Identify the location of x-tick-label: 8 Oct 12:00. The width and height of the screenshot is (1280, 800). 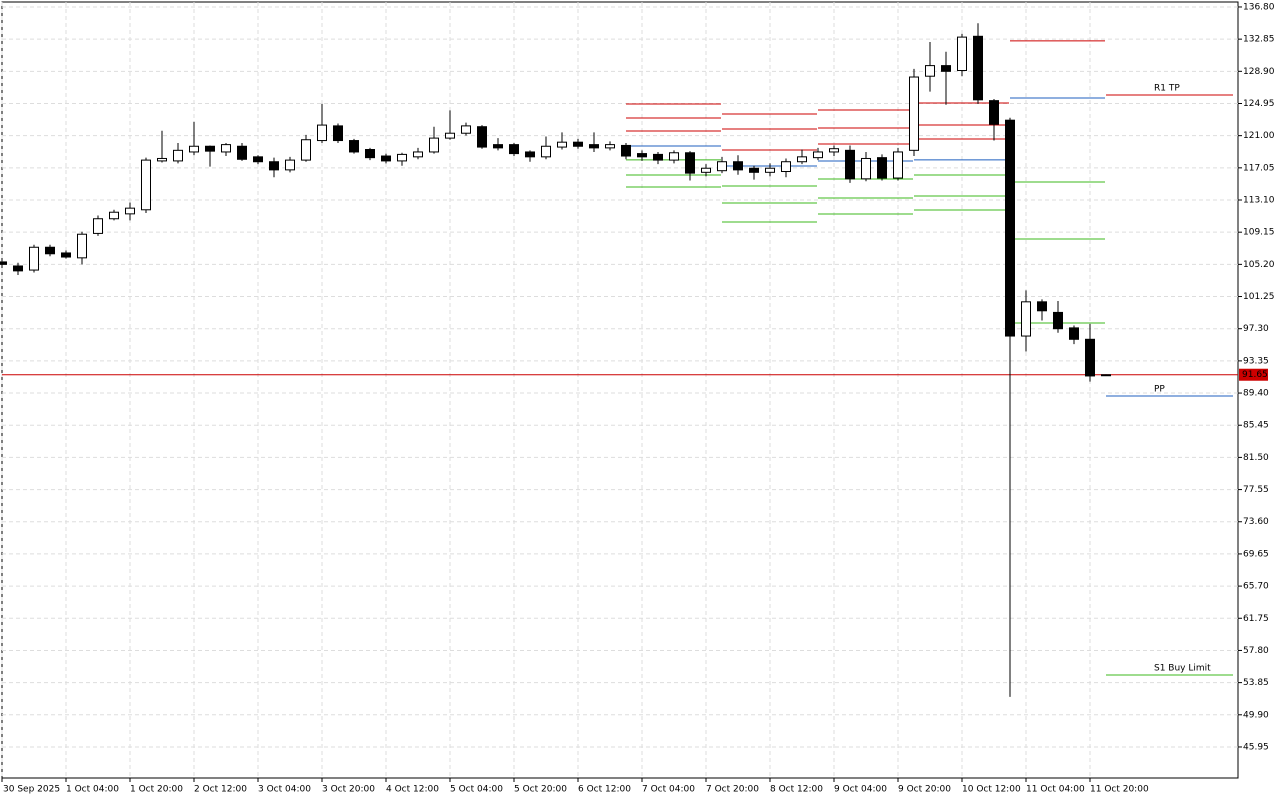
(796, 790).